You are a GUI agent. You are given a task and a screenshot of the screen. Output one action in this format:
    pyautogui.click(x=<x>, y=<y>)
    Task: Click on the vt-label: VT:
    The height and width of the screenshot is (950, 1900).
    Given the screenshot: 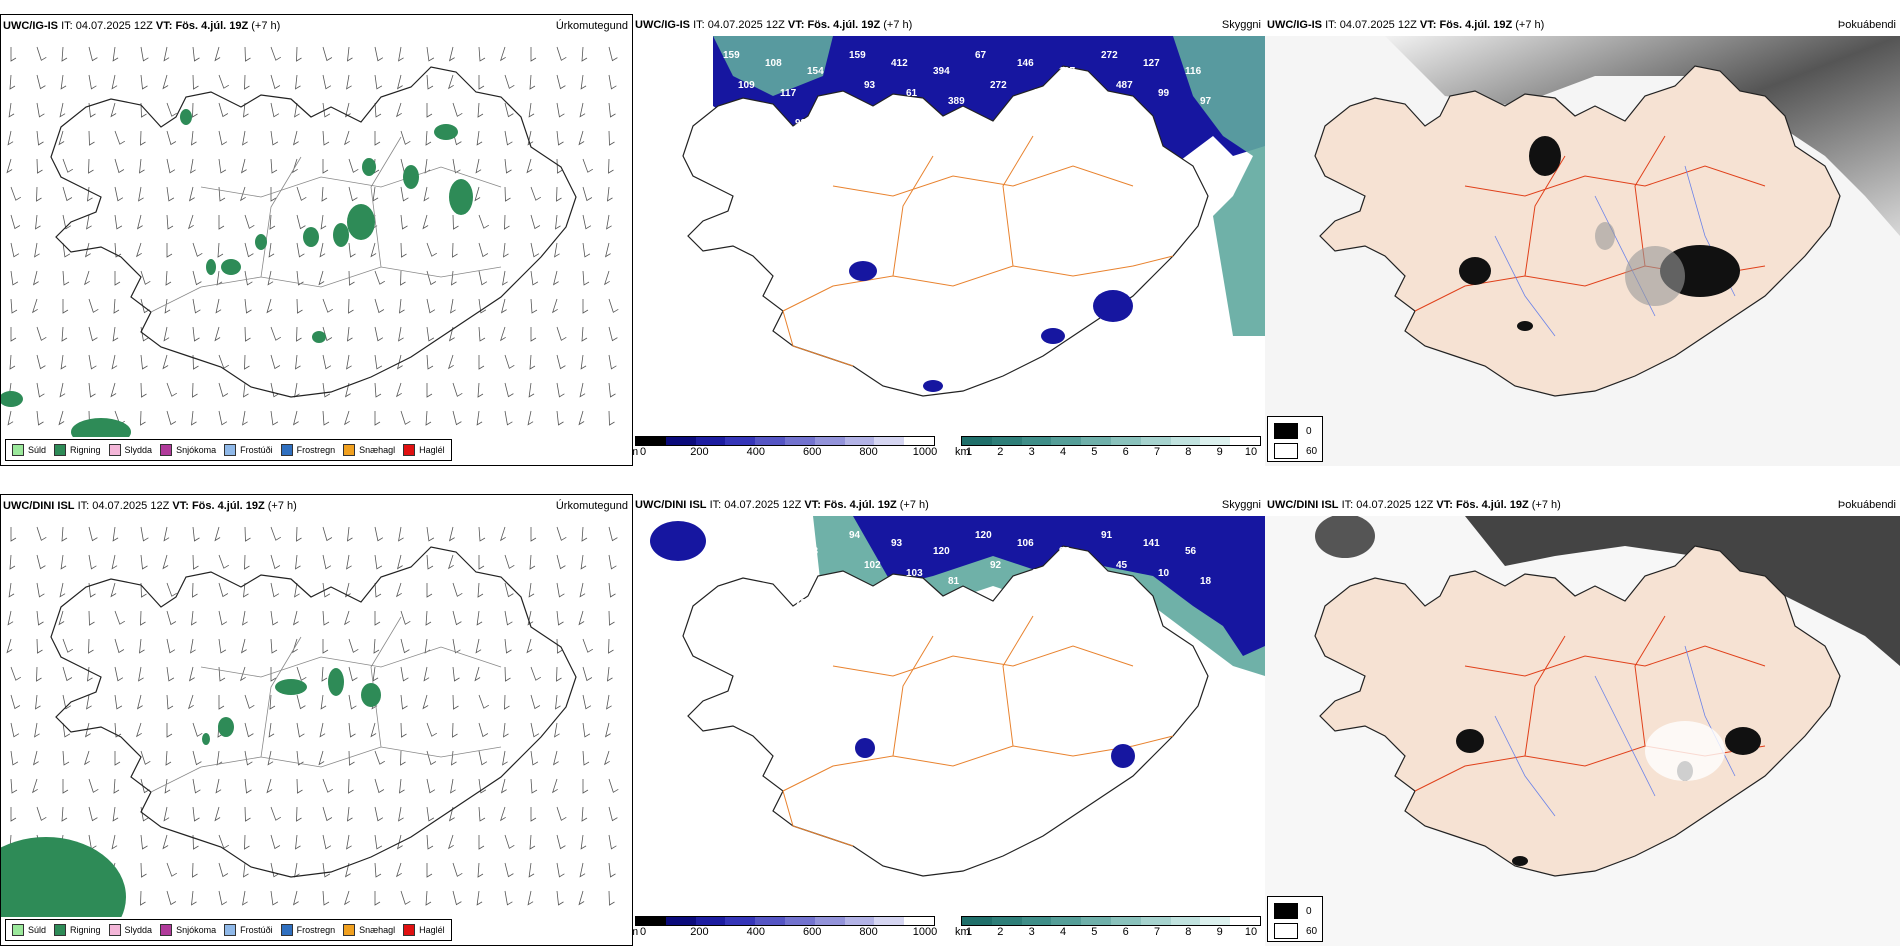 What is the action you would take?
    pyautogui.click(x=812, y=505)
    